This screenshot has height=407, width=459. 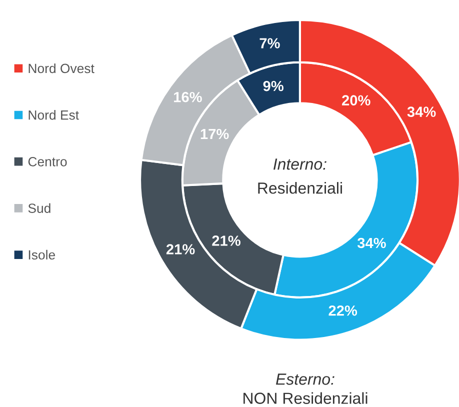 I want to click on text: Esterno:, so click(x=305, y=379).